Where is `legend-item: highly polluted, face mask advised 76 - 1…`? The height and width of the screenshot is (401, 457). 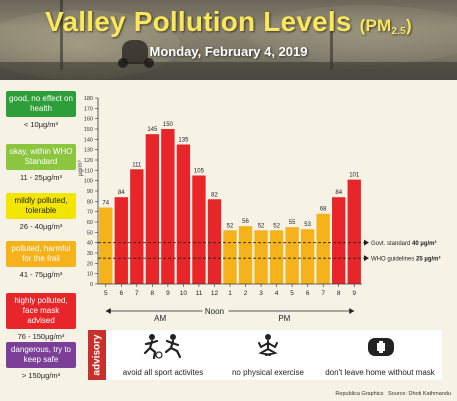
legend-item: highly polluted, face mask advised 76 - 1… is located at coordinates (41, 317).